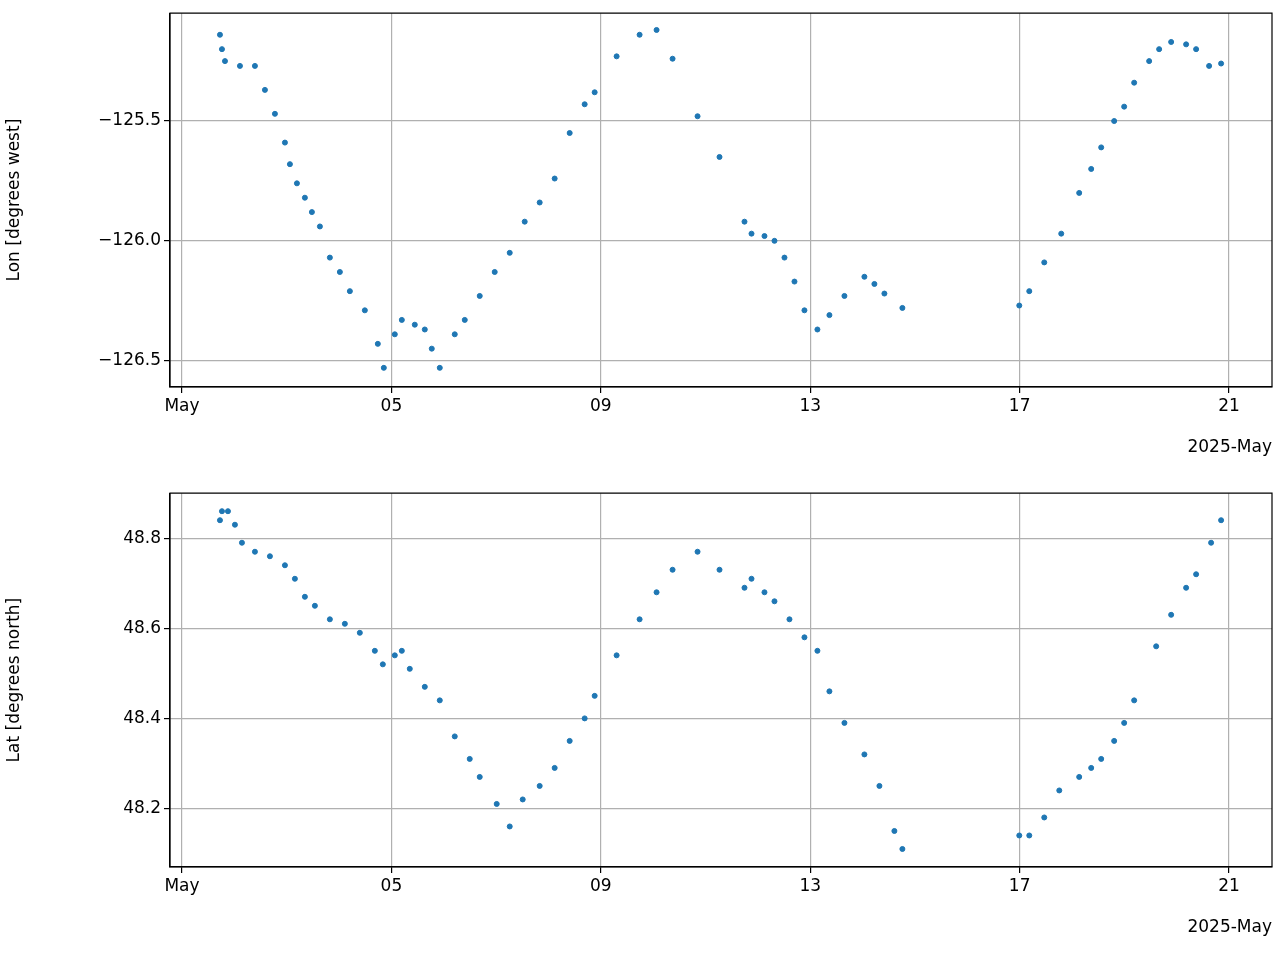  Describe the element at coordinates (12, 200) in the screenshot. I see `y-axis-title: Lon [degrees west]` at that location.